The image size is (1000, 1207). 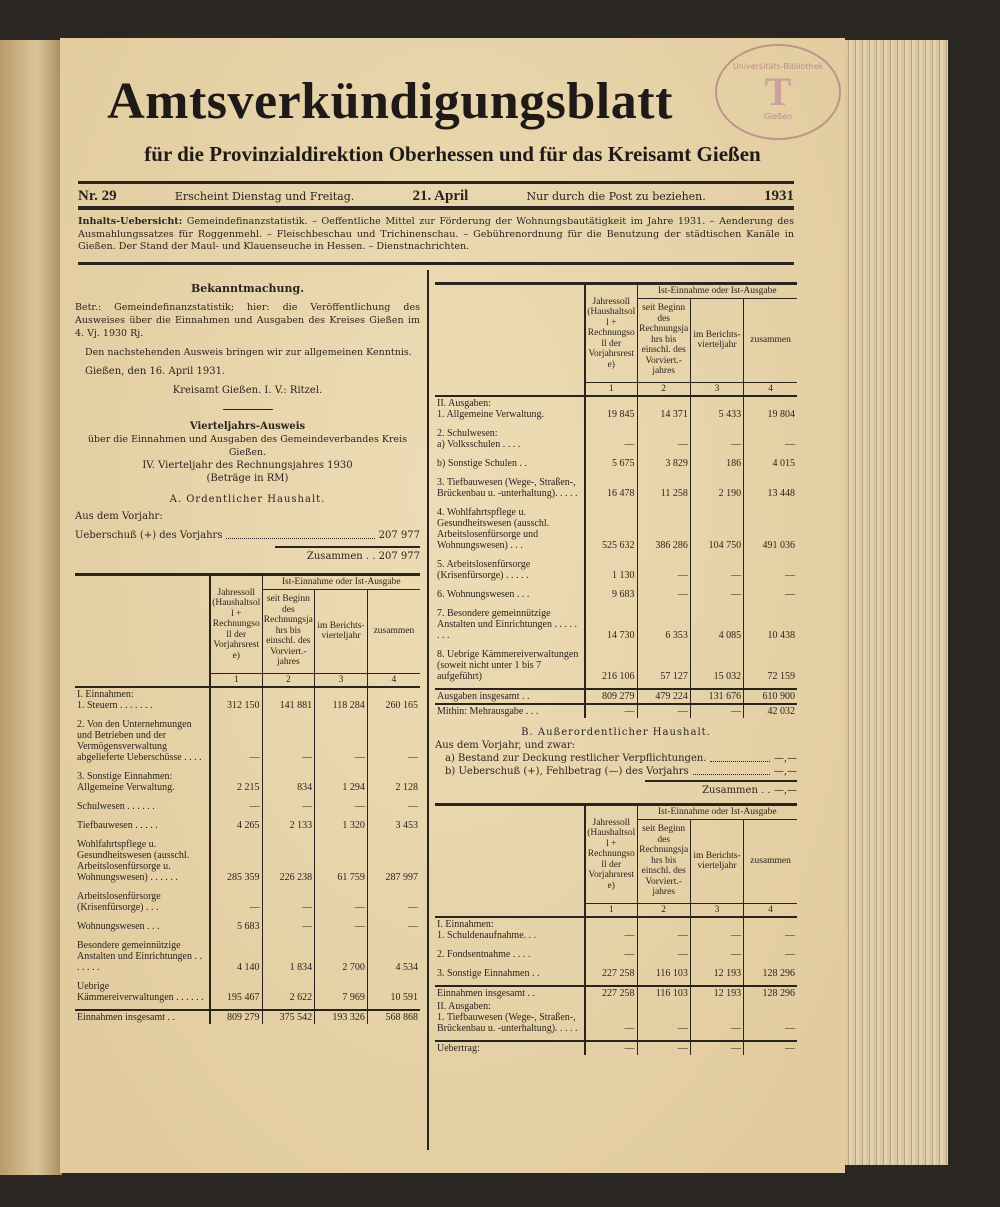 I want to click on dot-leader, so click(x=300, y=538).